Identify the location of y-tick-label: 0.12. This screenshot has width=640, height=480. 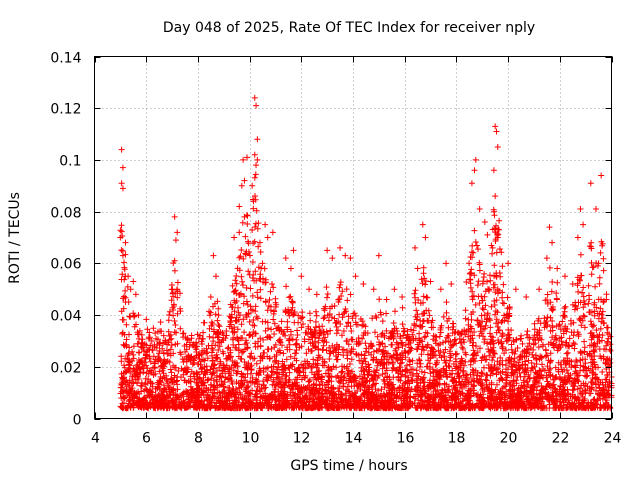
(65, 110).